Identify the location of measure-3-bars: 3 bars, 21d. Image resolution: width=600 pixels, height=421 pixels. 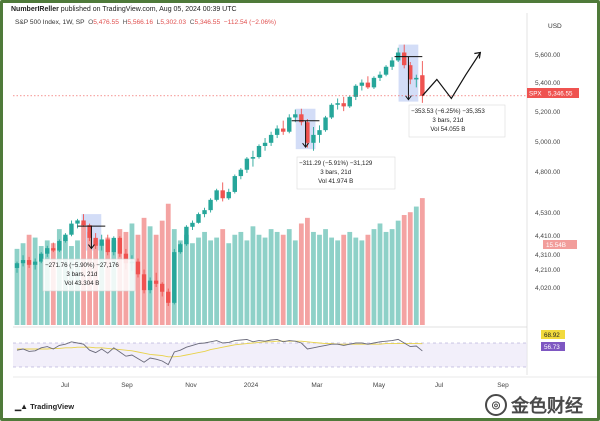
(448, 120).